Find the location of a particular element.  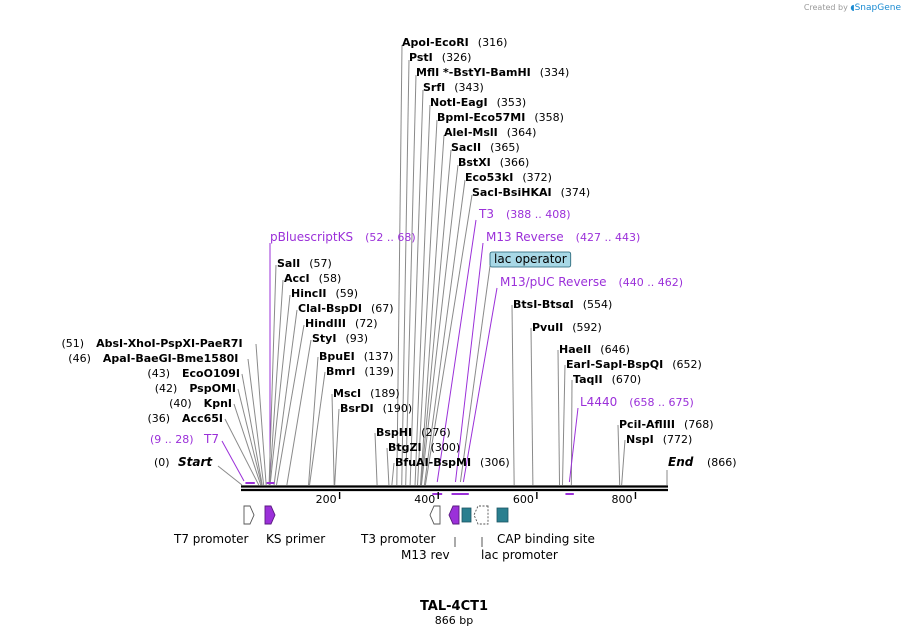

enzyme-name-eagi: EagI is located at coordinates (474, 102).